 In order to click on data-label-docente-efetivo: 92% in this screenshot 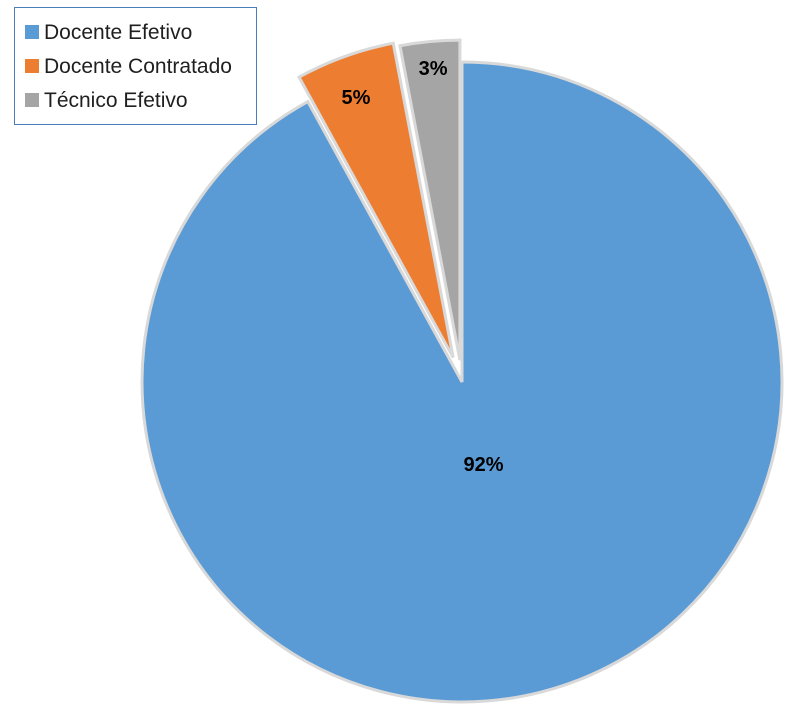, I will do `click(483, 465)`.